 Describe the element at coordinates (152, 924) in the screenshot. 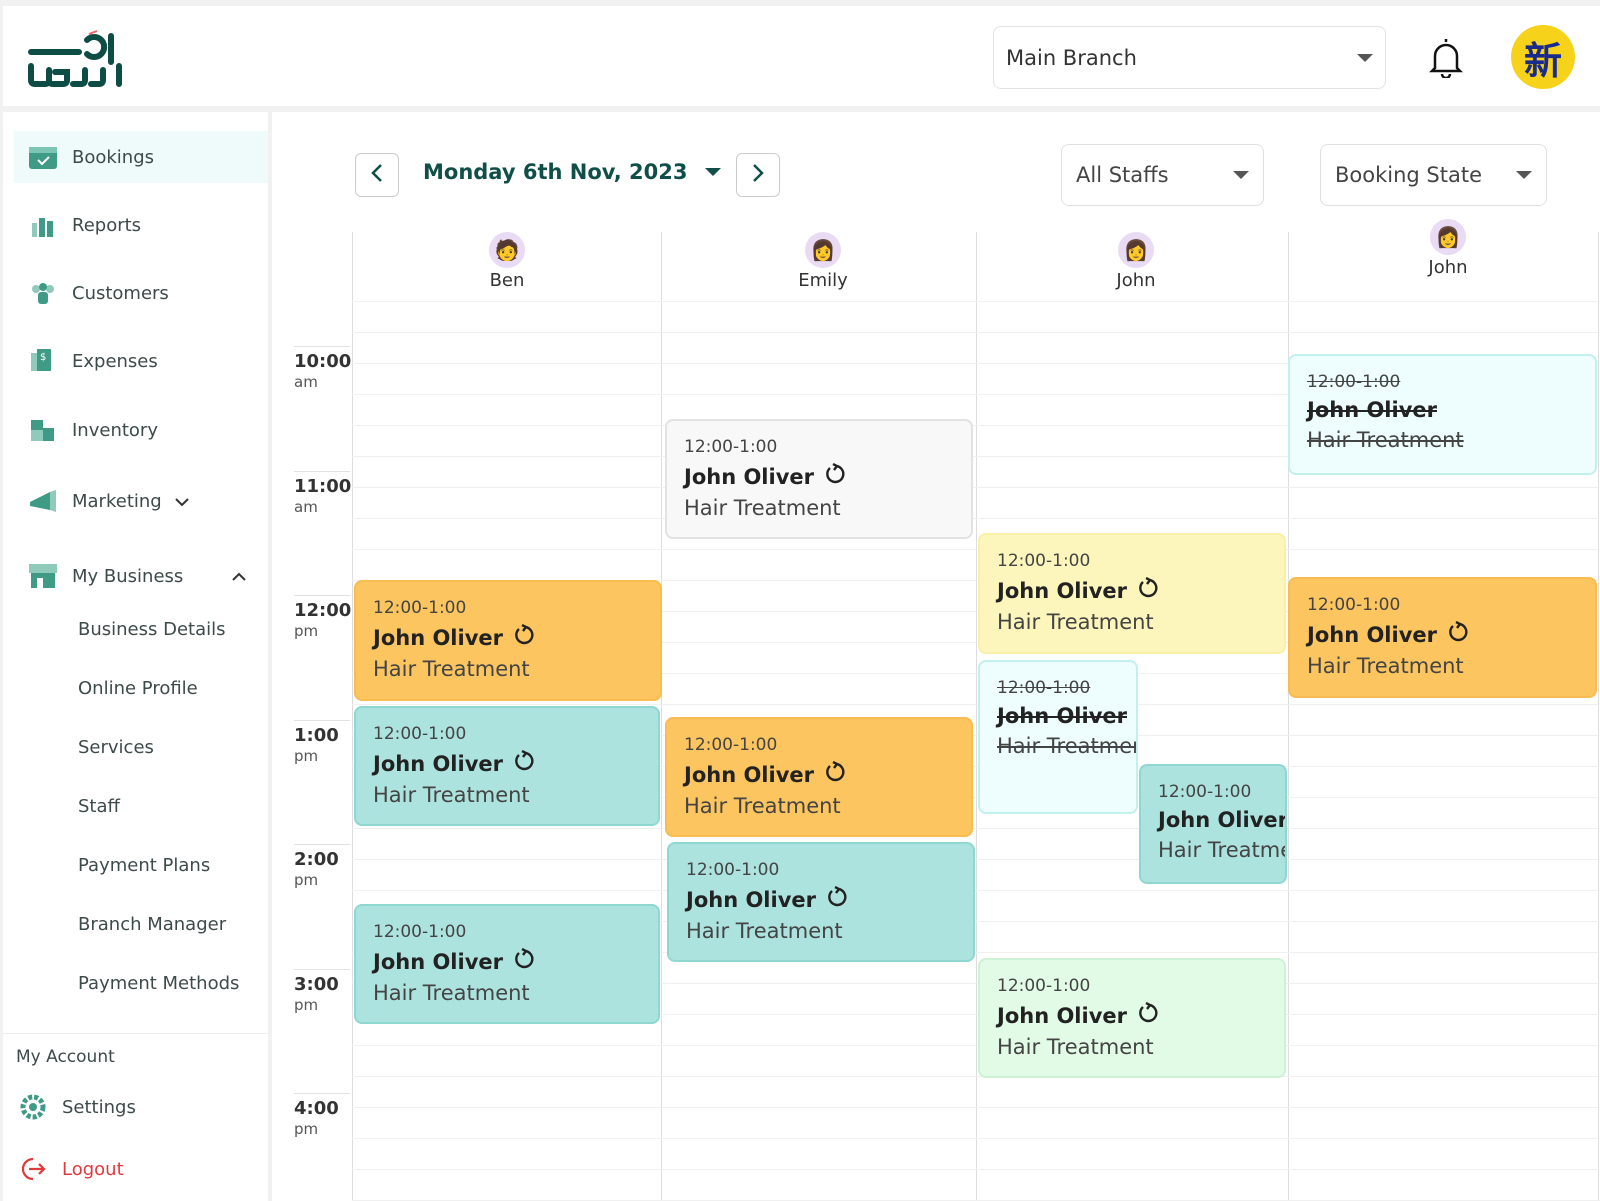

I see `sidebar-sub-branch-manager: Branch Manager` at that location.